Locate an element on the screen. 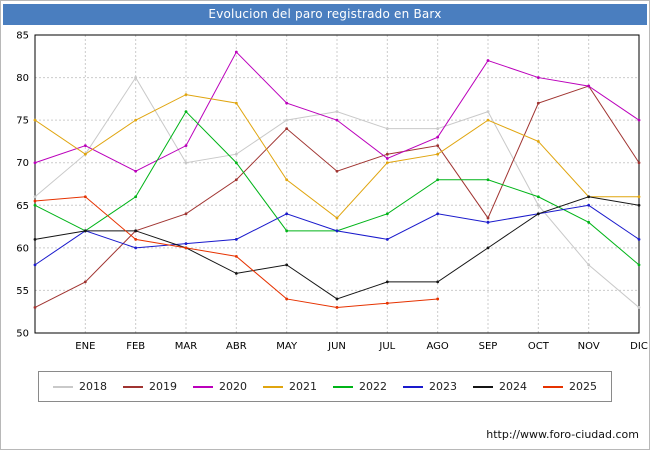 Image resolution: width=650 pixels, height=450 pixels. legend-item-2023: 2023 is located at coordinates (430, 386).